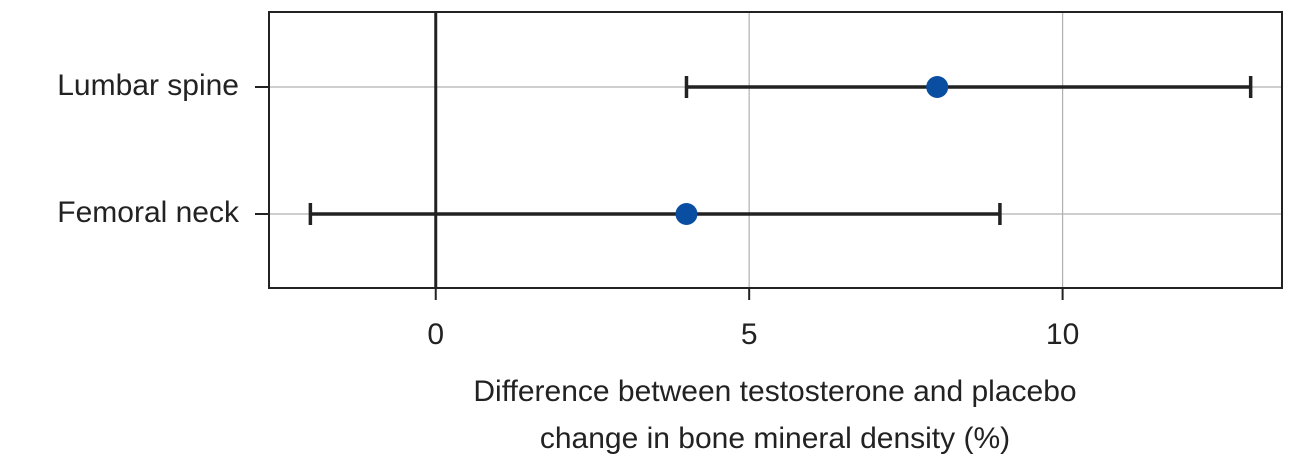 Image resolution: width=1309 pixels, height=463 pixels. Describe the element at coordinates (148, 85) in the screenshot. I see `y-tick-label: Lumbar spine` at that location.